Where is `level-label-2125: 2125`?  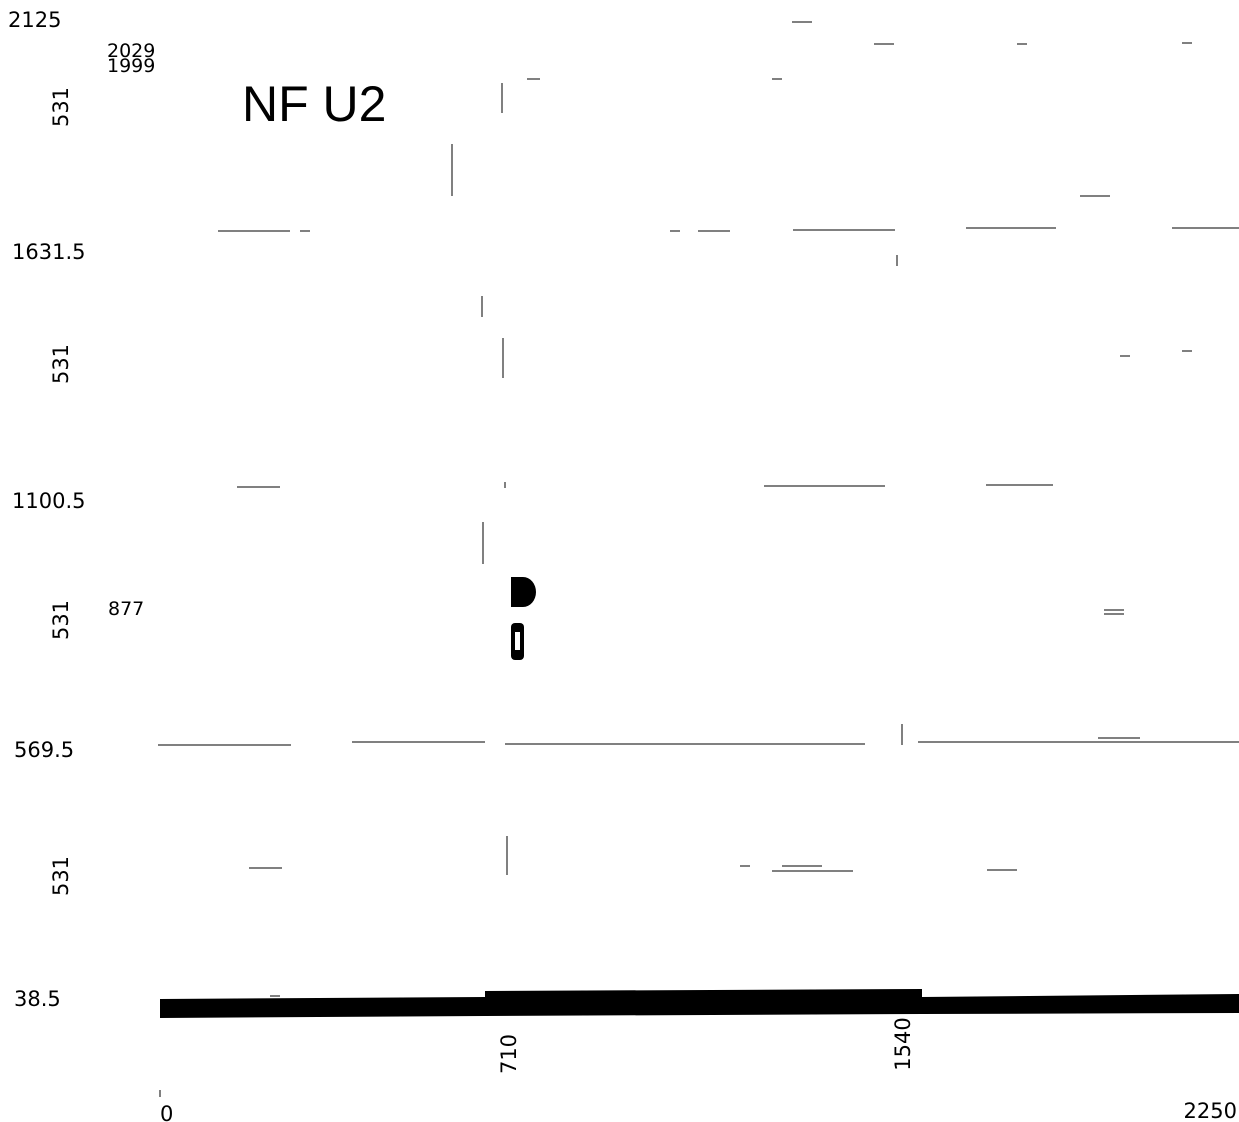
level-label-2125: 2125 is located at coordinates (34, 20).